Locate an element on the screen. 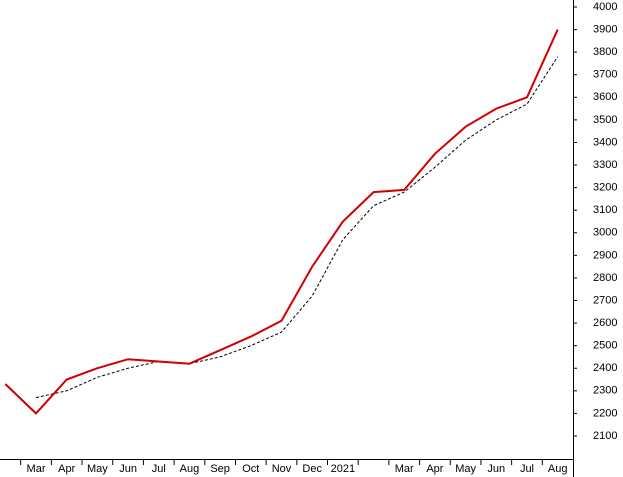 The image size is (623, 477). y-tick-label: 3100 is located at coordinates (605, 210).